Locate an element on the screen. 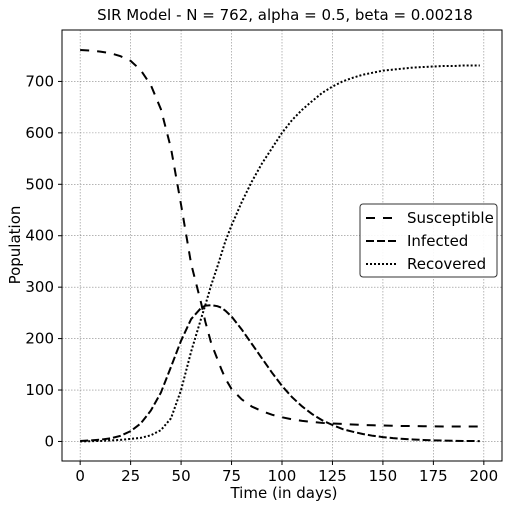 Image resolution: width=515 pixels, height=508 pixels. legend-label-infected: Infected is located at coordinates (437, 241).